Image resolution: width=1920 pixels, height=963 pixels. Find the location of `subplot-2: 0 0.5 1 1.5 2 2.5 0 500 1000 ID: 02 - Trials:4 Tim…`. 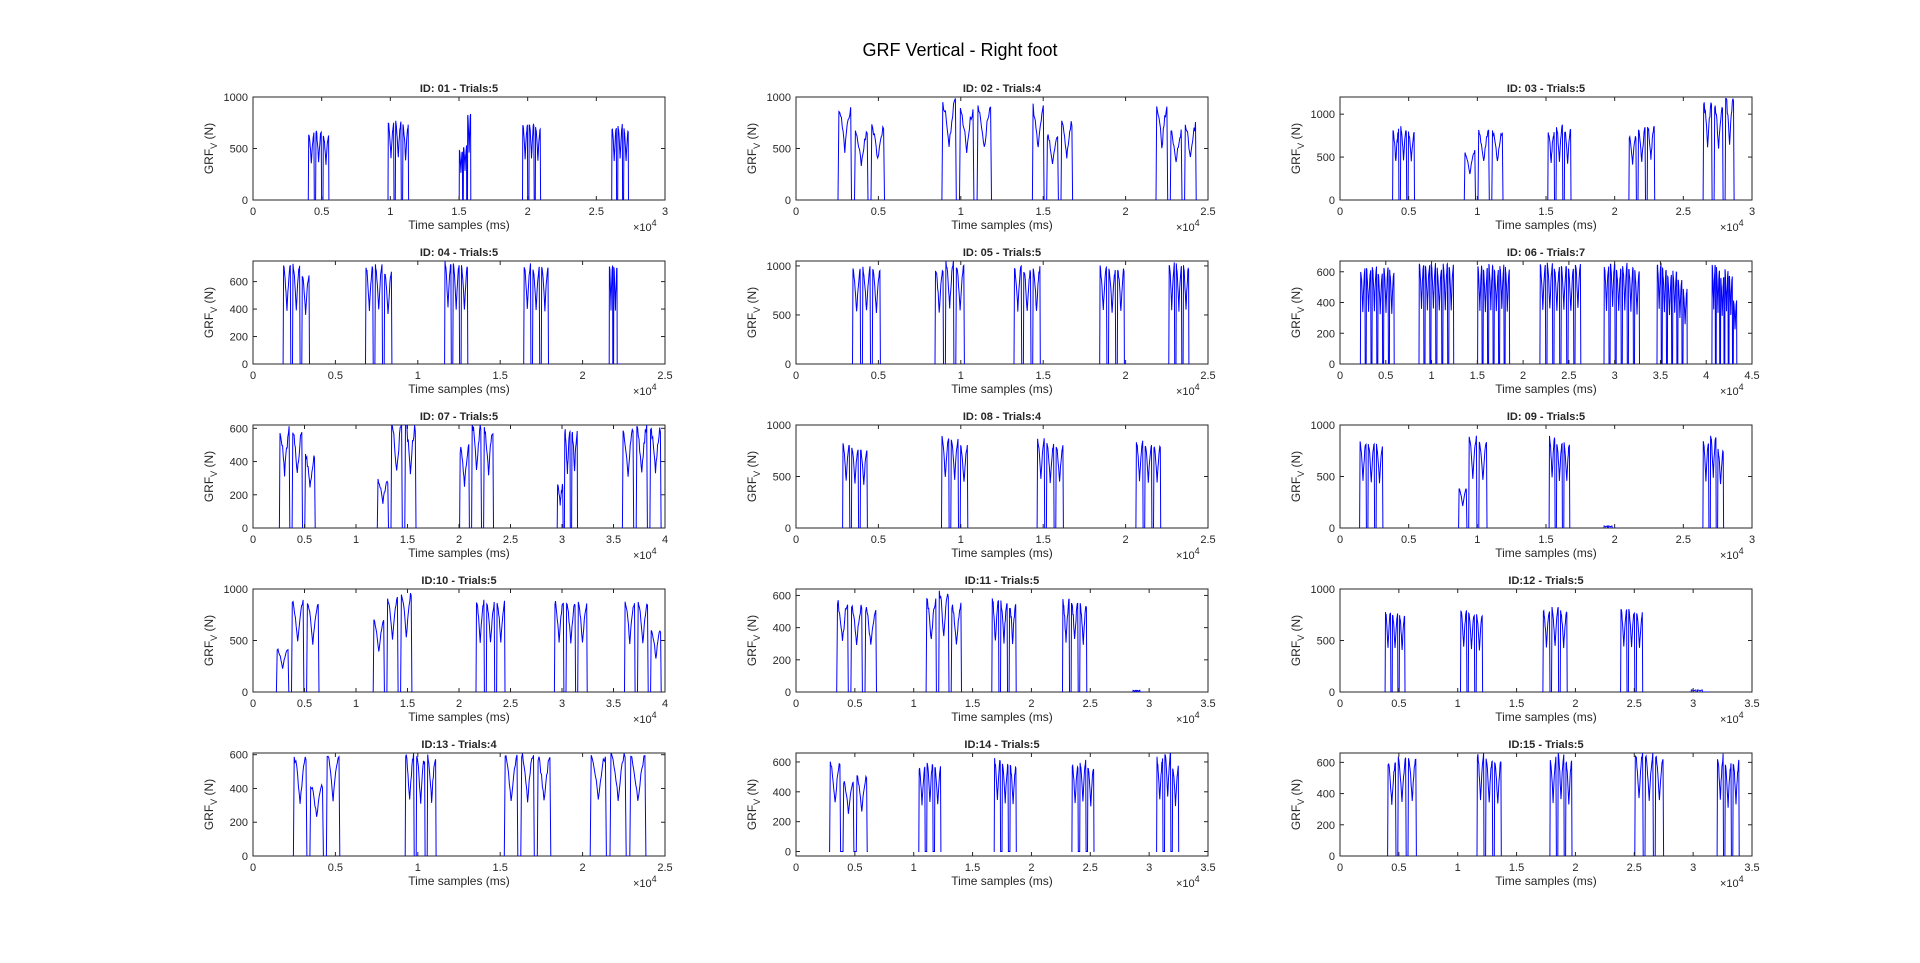

subplot-2: 0 0.5 1 1.5 2 2.5 0 500 1000 ID: 02 - Trials:4 Tim… is located at coordinates (980, 158).